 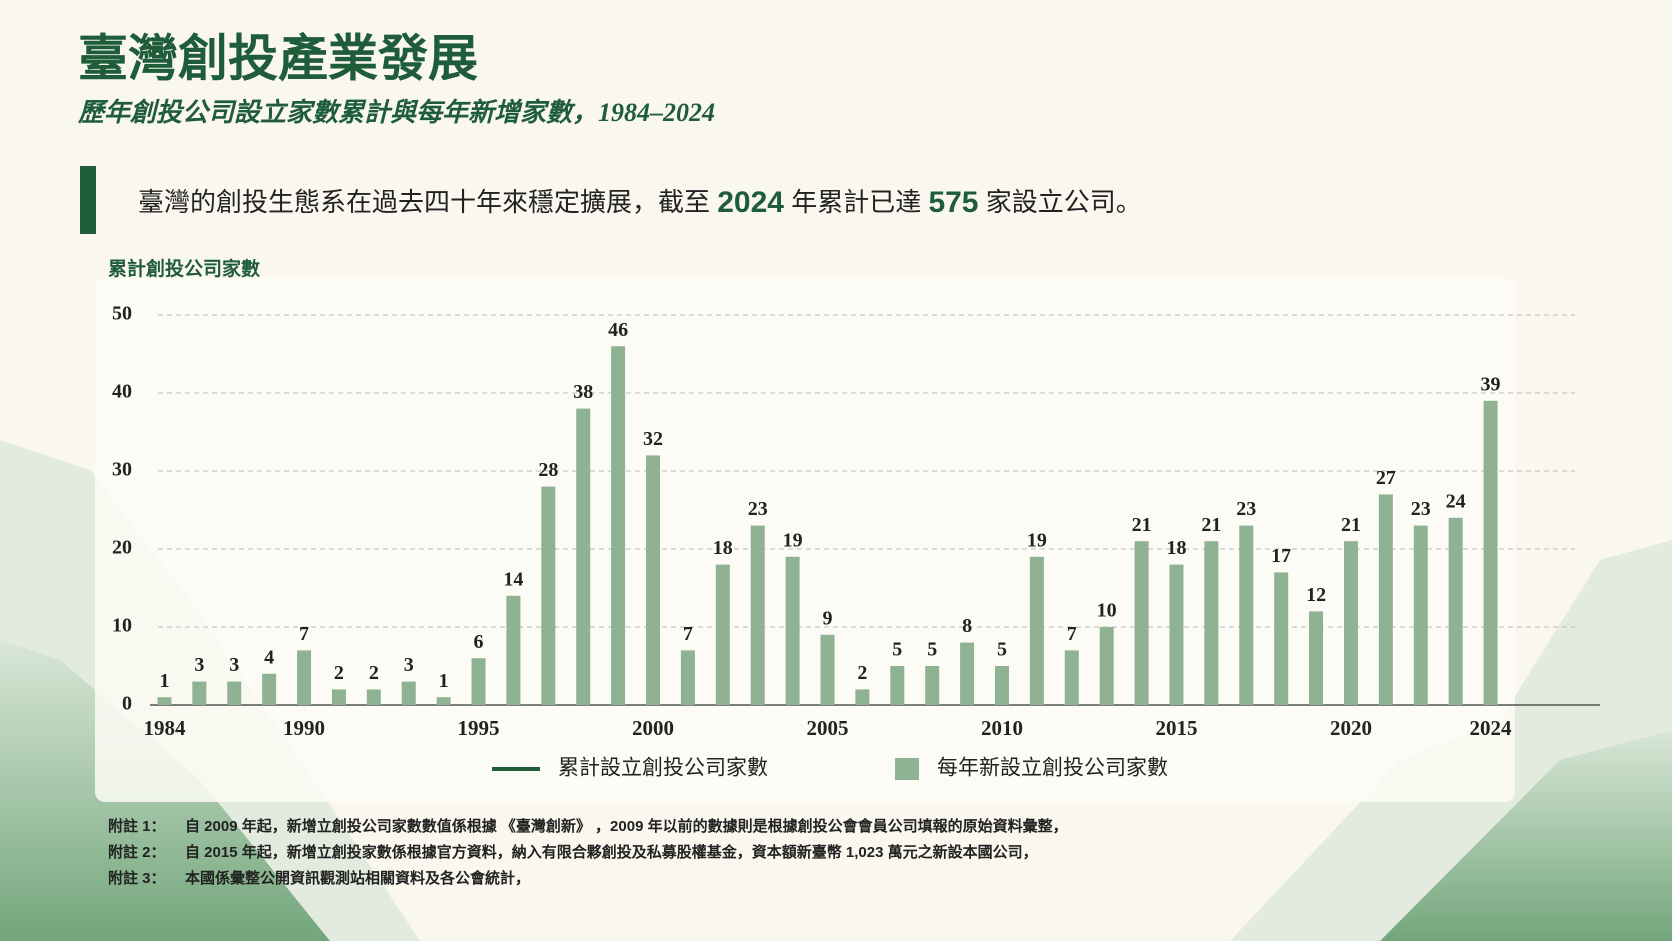 I want to click on x-tick-label: 2024, so click(x=1491, y=728).